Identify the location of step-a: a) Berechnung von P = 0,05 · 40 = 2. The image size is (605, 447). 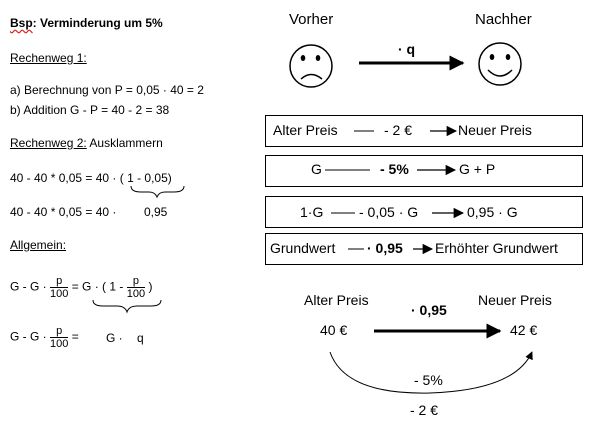
(107, 90).